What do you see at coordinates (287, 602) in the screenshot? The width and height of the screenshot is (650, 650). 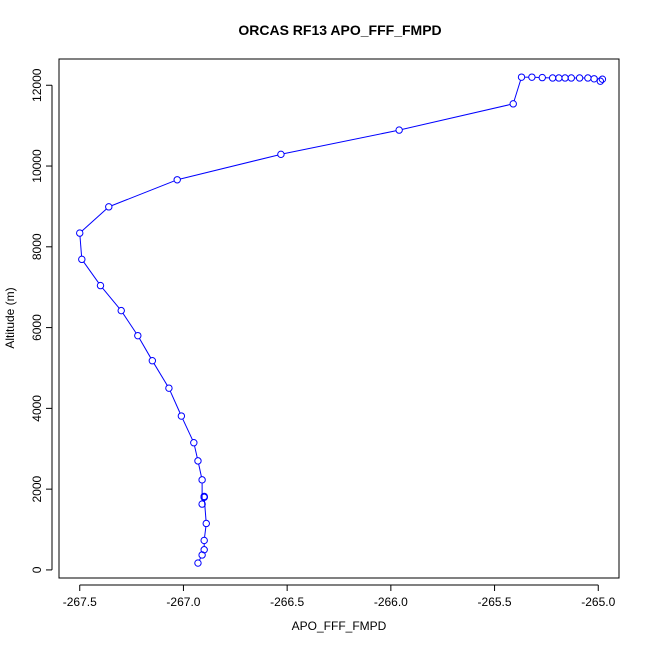 I see `x-tick-label: -266.5` at bounding box center [287, 602].